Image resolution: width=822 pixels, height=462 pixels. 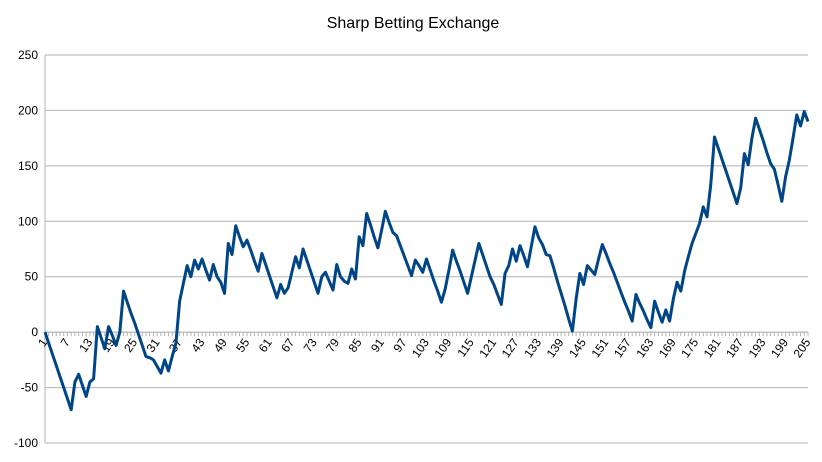 What do you see at coordinates (734, 348) in the screenshot?
I see `x-tick-label: 187` at bounding box center [734, 348].